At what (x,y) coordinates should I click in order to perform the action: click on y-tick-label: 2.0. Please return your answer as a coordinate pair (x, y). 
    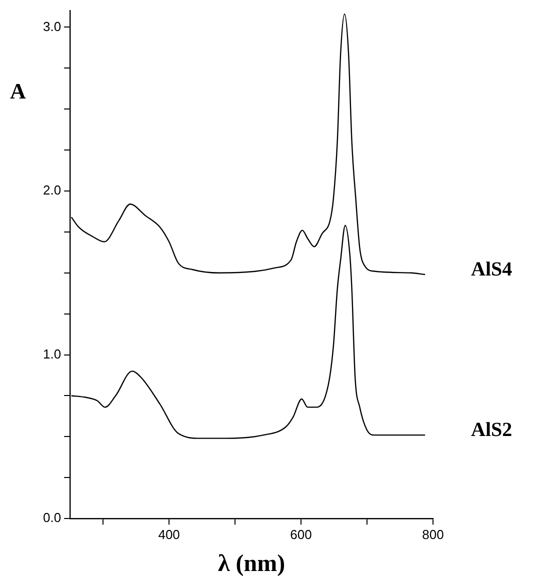
    Looking at the image, I should click on (52, 190).